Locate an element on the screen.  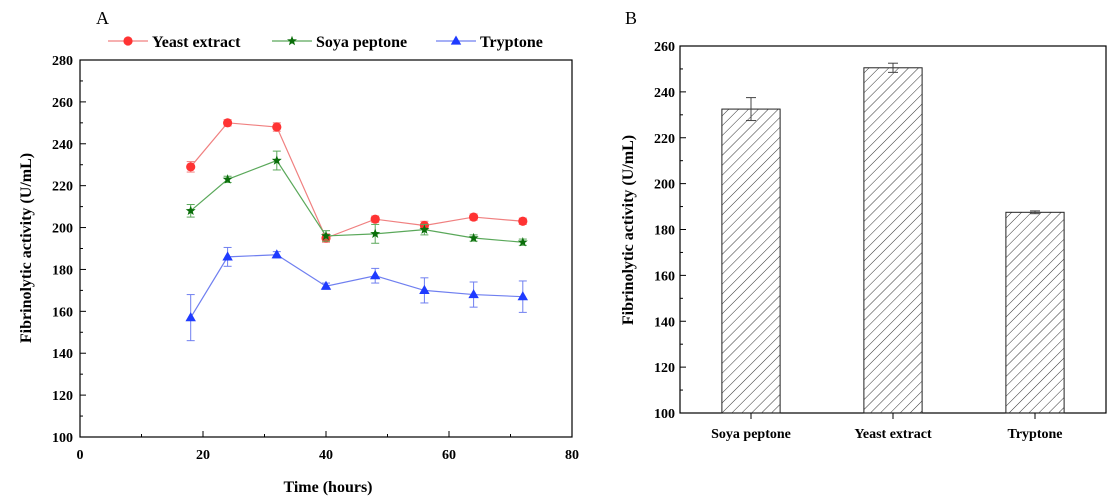
x-tick-label: Tryptone is located at coordinates (1035, 434).